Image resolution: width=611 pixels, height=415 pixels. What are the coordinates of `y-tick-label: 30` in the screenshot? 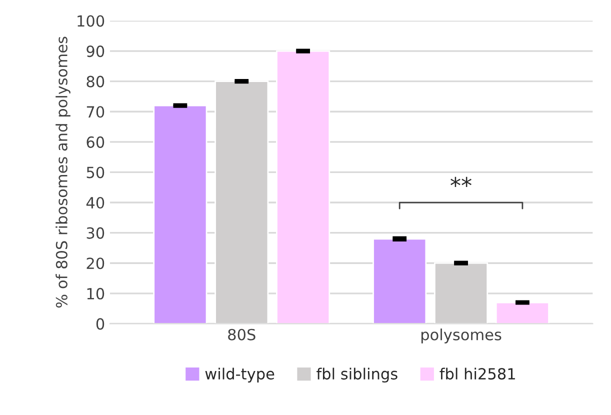 It's located at (95, 233).